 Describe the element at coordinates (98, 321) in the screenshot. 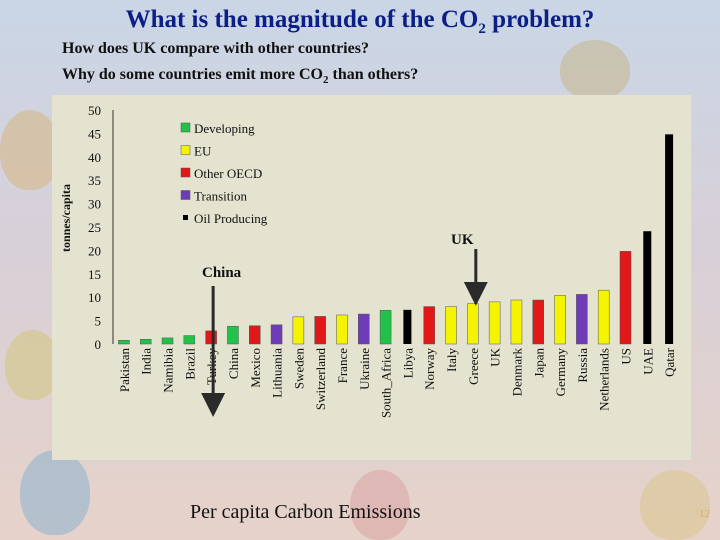

I see `y-tick-label: 5` at that location.